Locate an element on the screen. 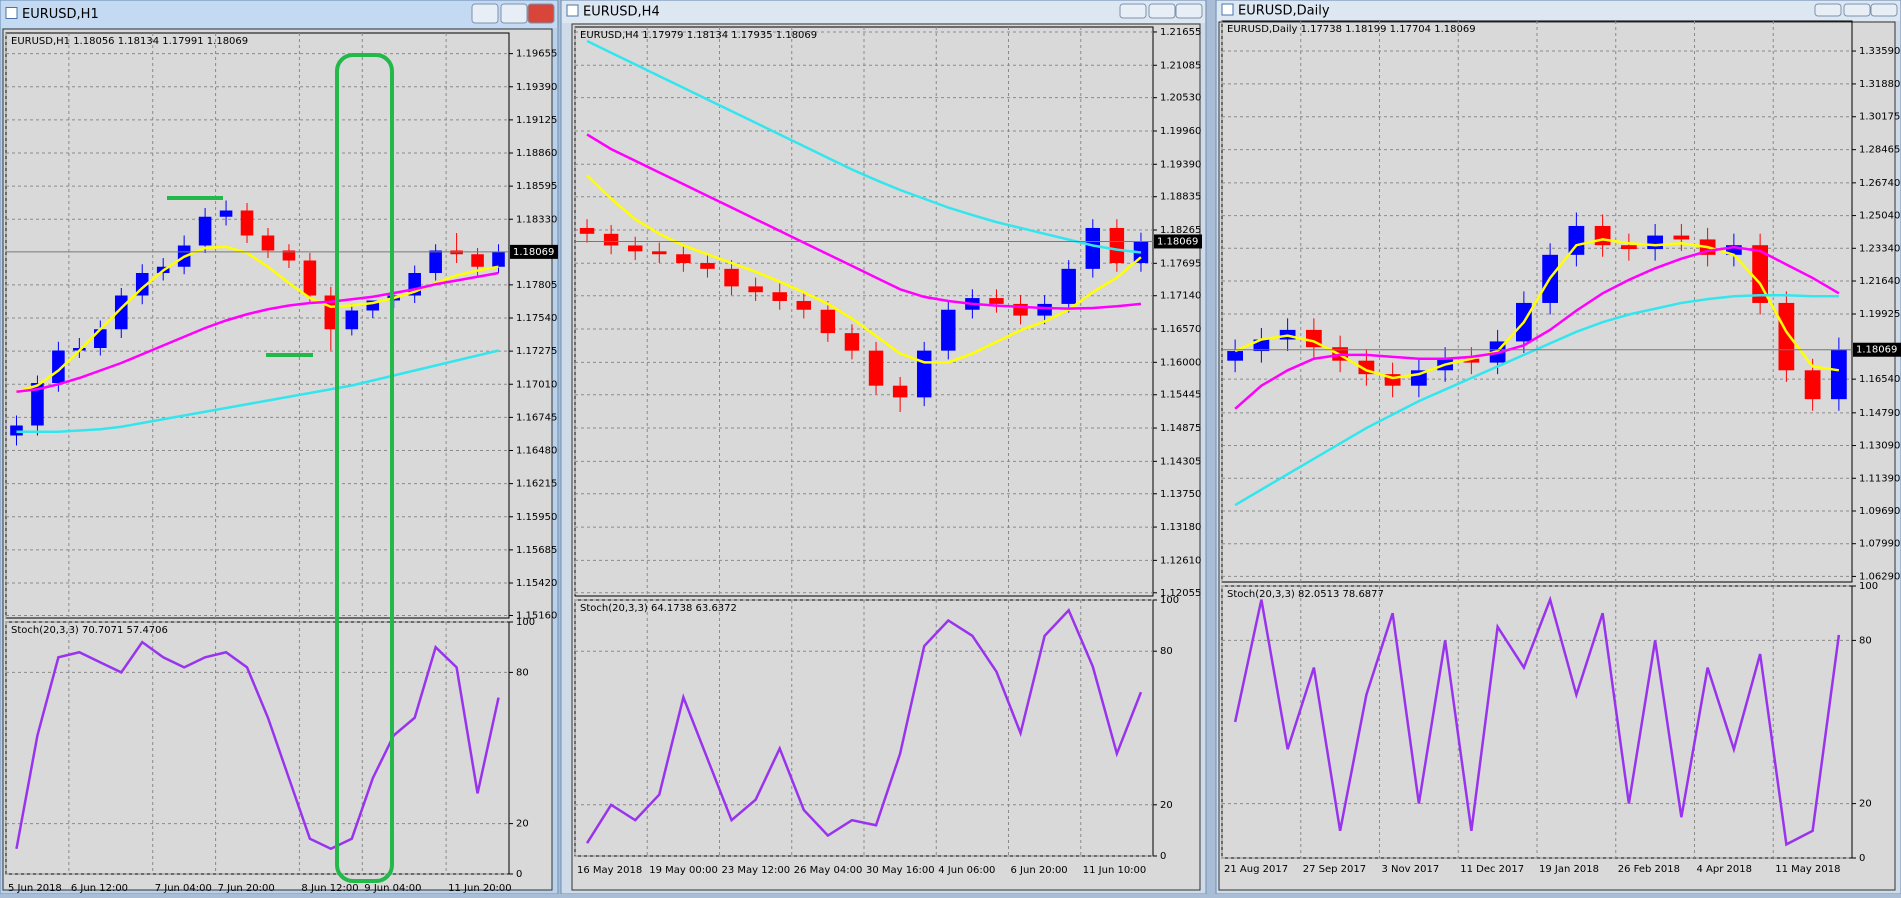  y-tick-label: 1.18330 is located at coordinates (536, 219).